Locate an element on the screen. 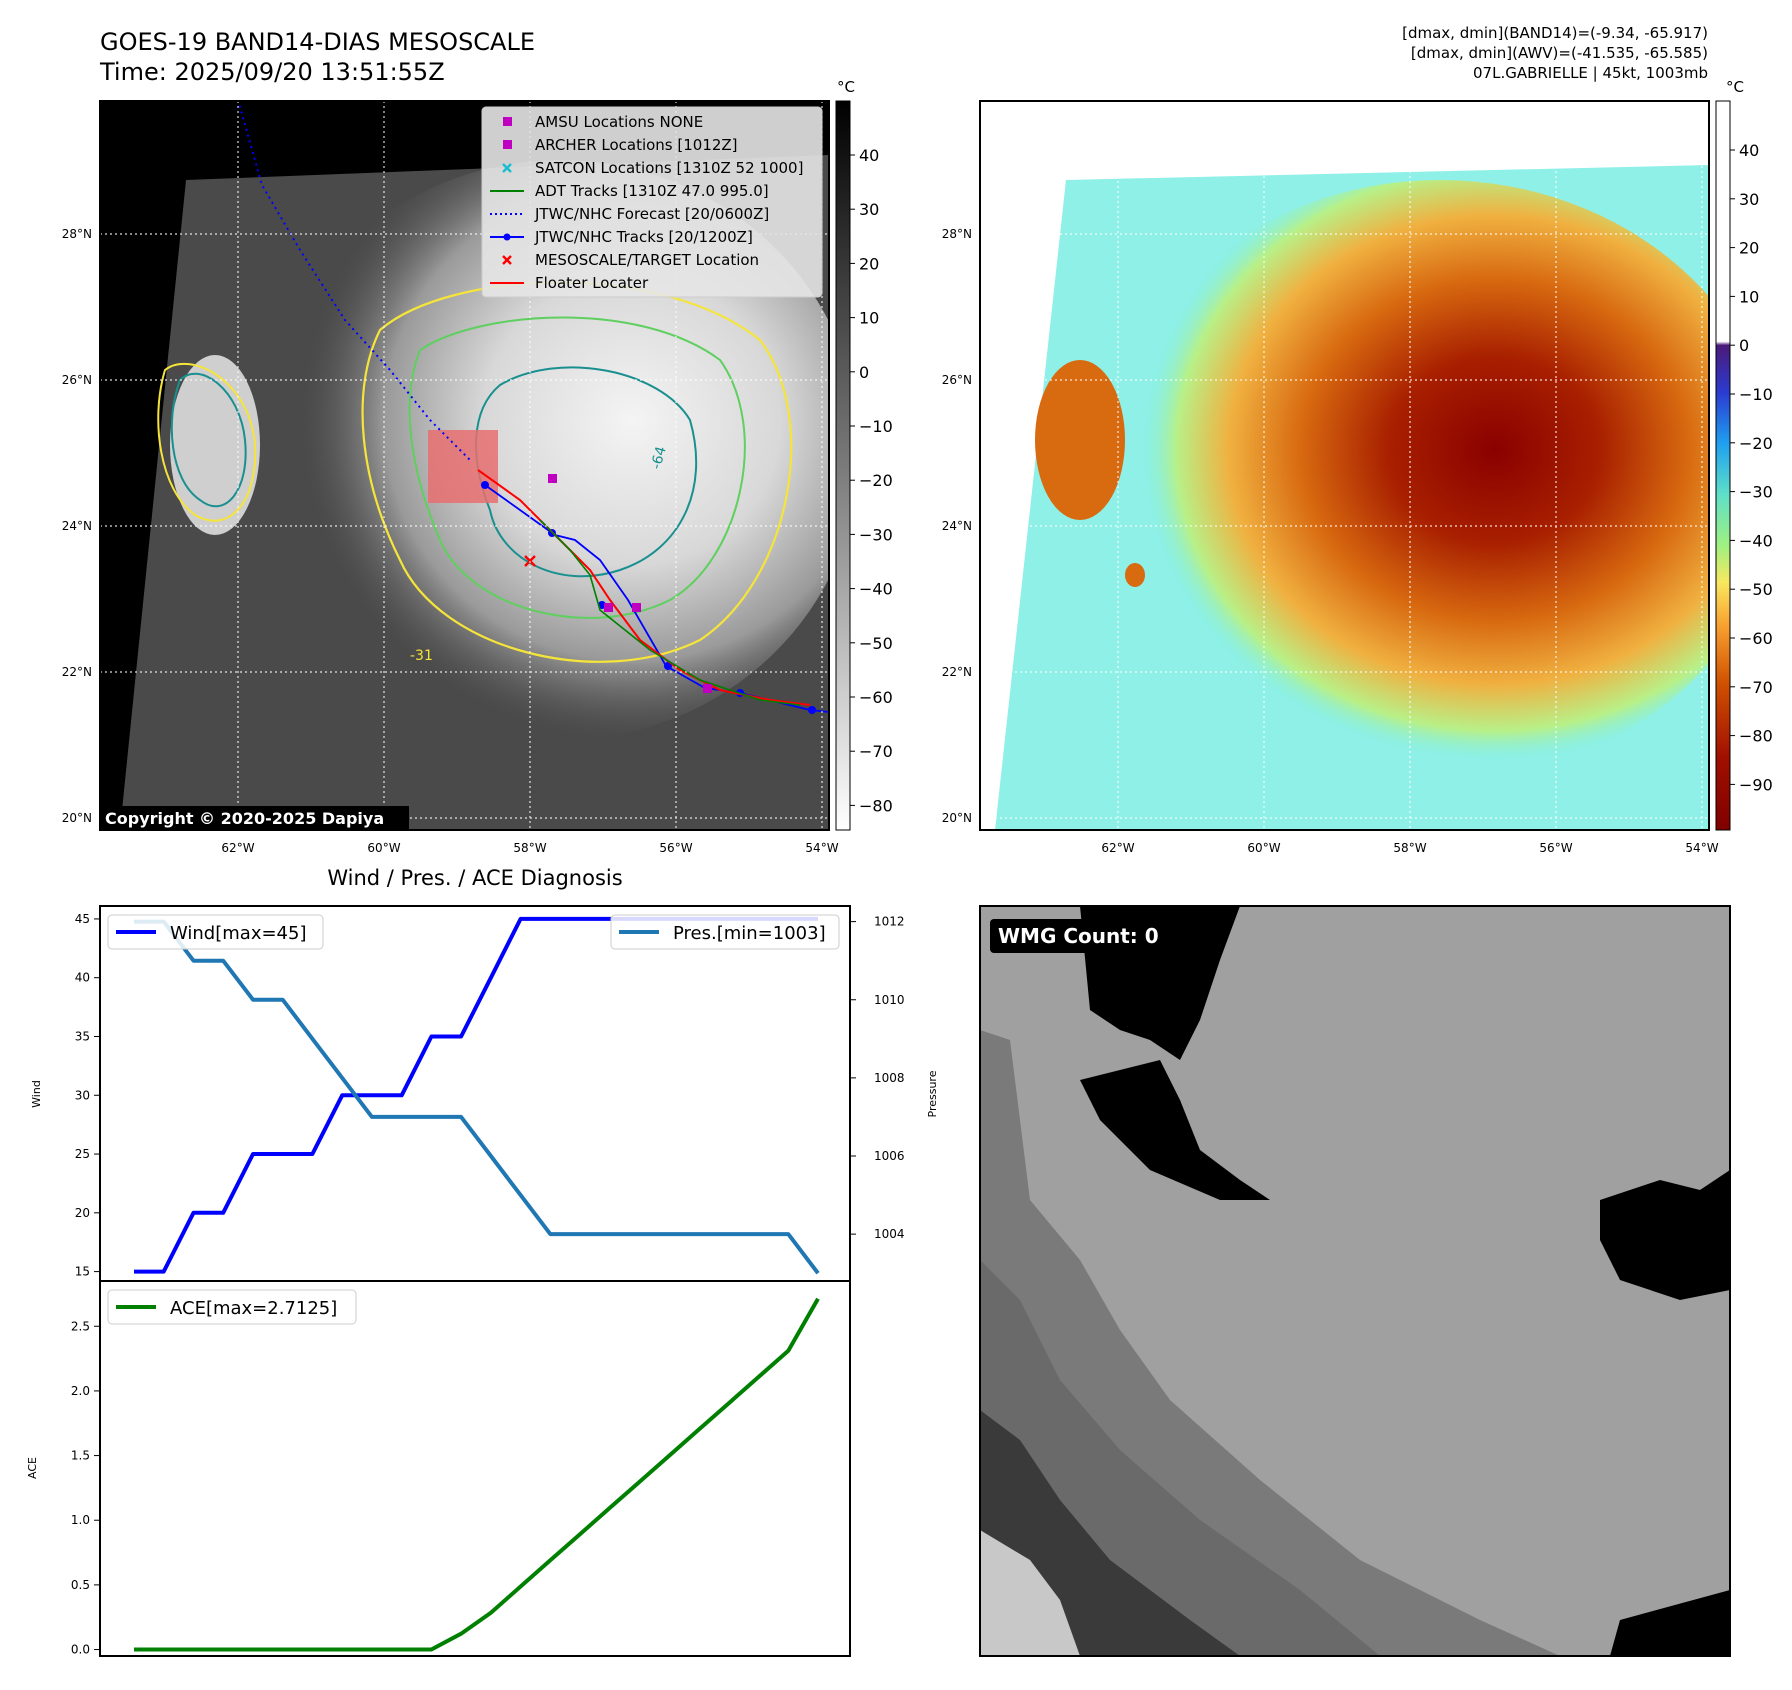 This screenshot has width=1792, height=1690. awv-island-small is located at coordinates (1135, 575).